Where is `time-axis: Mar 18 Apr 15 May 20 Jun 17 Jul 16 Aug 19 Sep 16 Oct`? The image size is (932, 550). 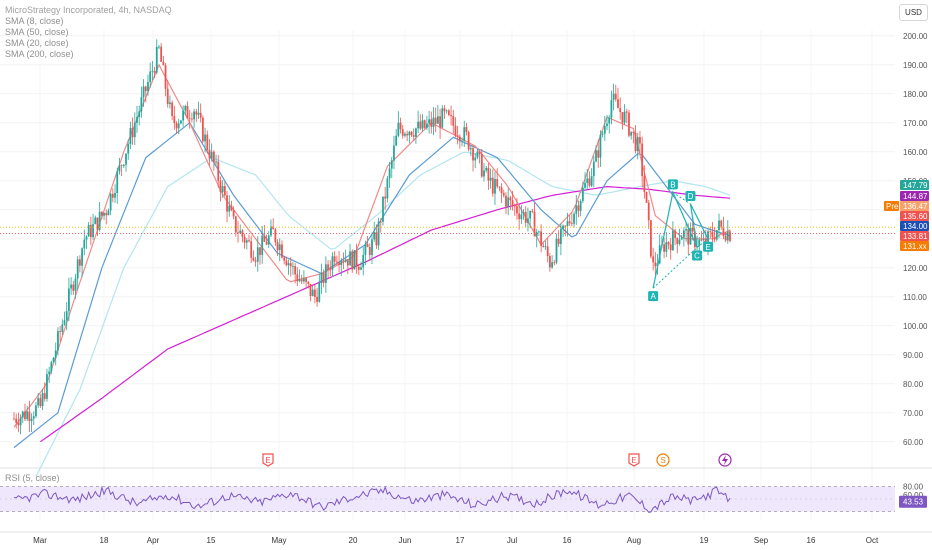 time-axis: Mar 18 Apr 15 May 20 Jun 17 Jul 16 Aug 19 Sep 16 Oct is located at coordinates (456, 540).